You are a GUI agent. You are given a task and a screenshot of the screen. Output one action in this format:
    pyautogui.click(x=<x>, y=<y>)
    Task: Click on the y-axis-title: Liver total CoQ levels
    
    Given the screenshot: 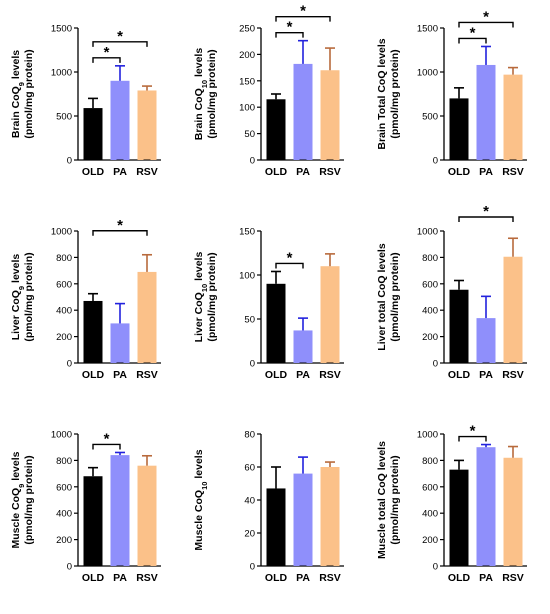 What is the action you would take?
    pyautogui.click(x=382, y=297)
    